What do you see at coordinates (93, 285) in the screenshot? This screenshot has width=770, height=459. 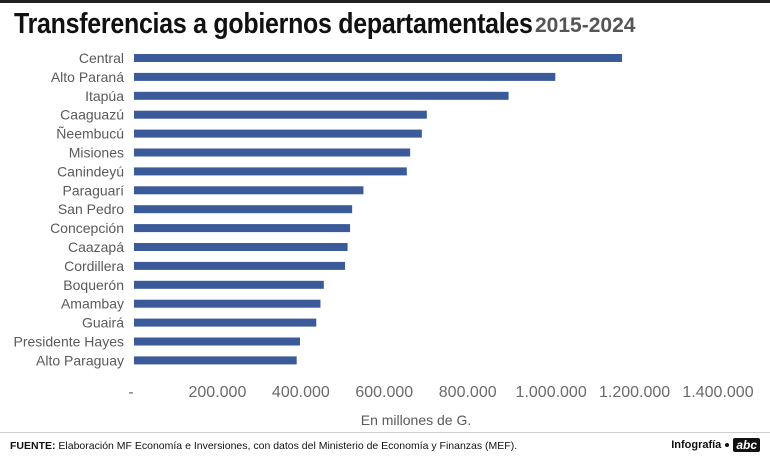 I see `category-label: Boquerón` at bounding box center [93, 285].